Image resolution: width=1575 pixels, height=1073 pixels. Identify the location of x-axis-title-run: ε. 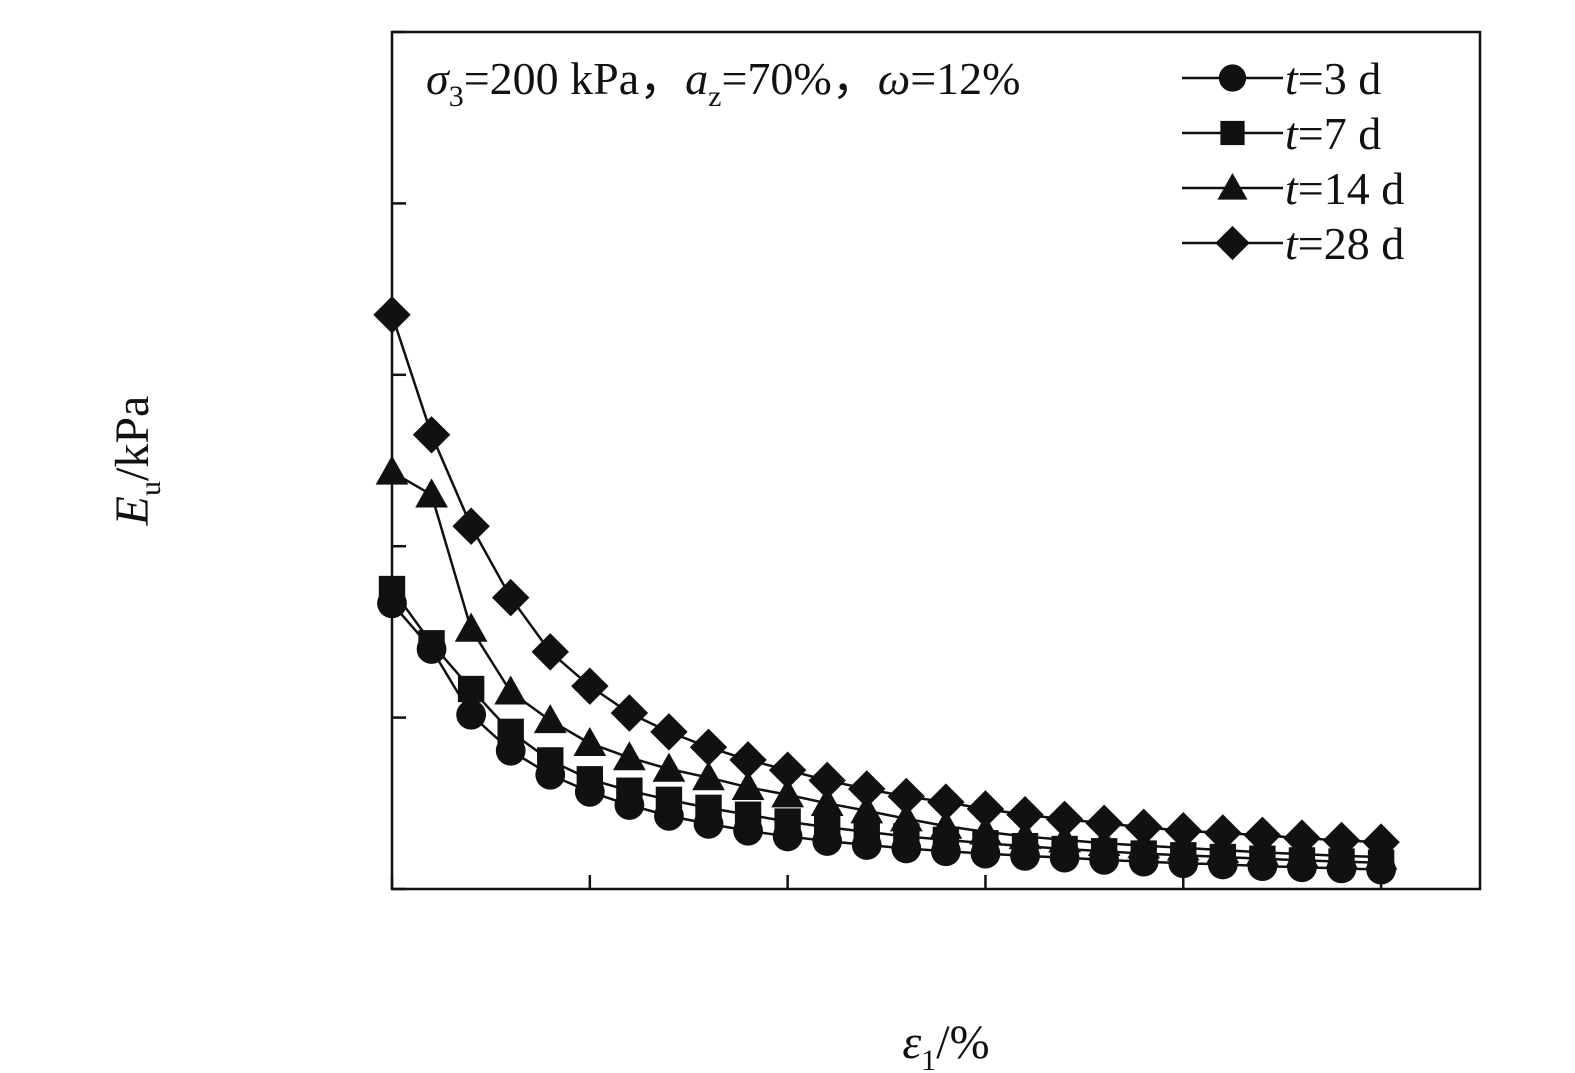
(911, 1042).